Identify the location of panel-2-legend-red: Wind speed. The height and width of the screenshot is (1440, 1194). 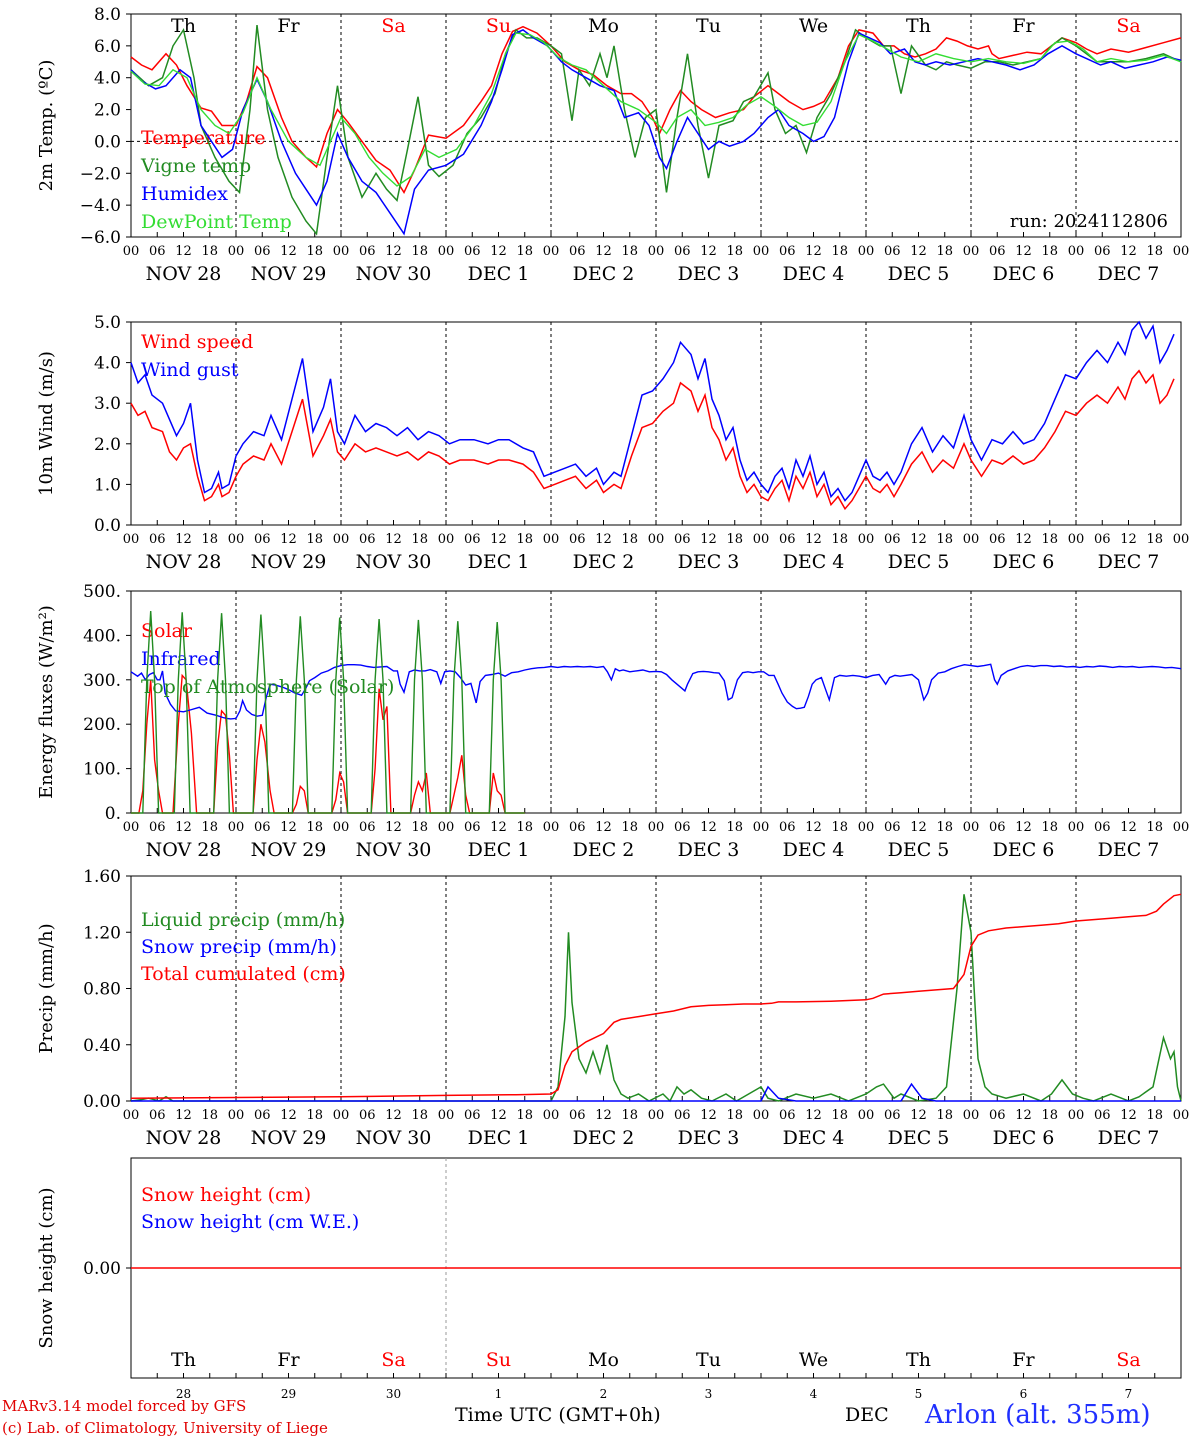
(197, 342).